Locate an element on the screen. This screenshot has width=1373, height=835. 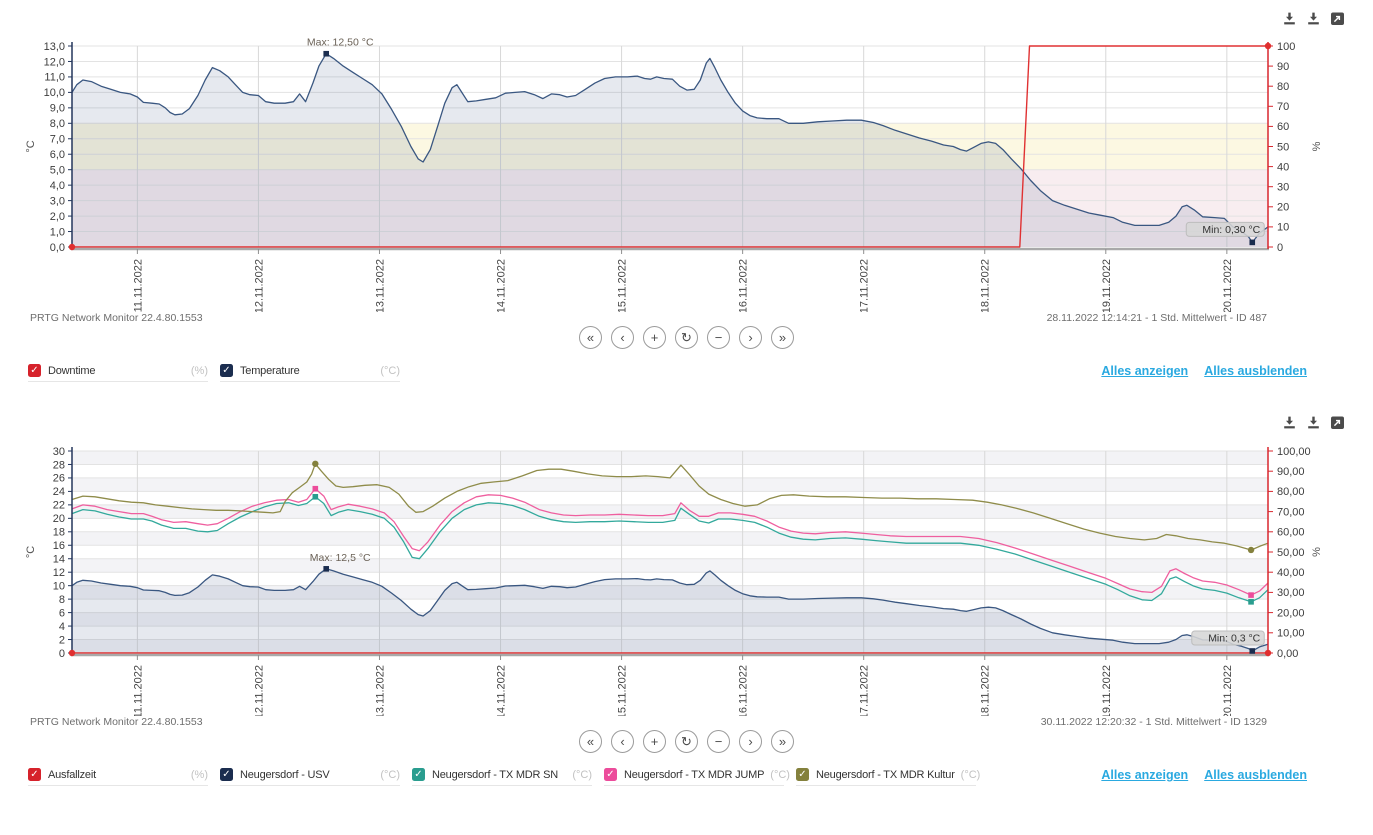
y-left-tick-label: 18 is located at coordinates (59, 533).